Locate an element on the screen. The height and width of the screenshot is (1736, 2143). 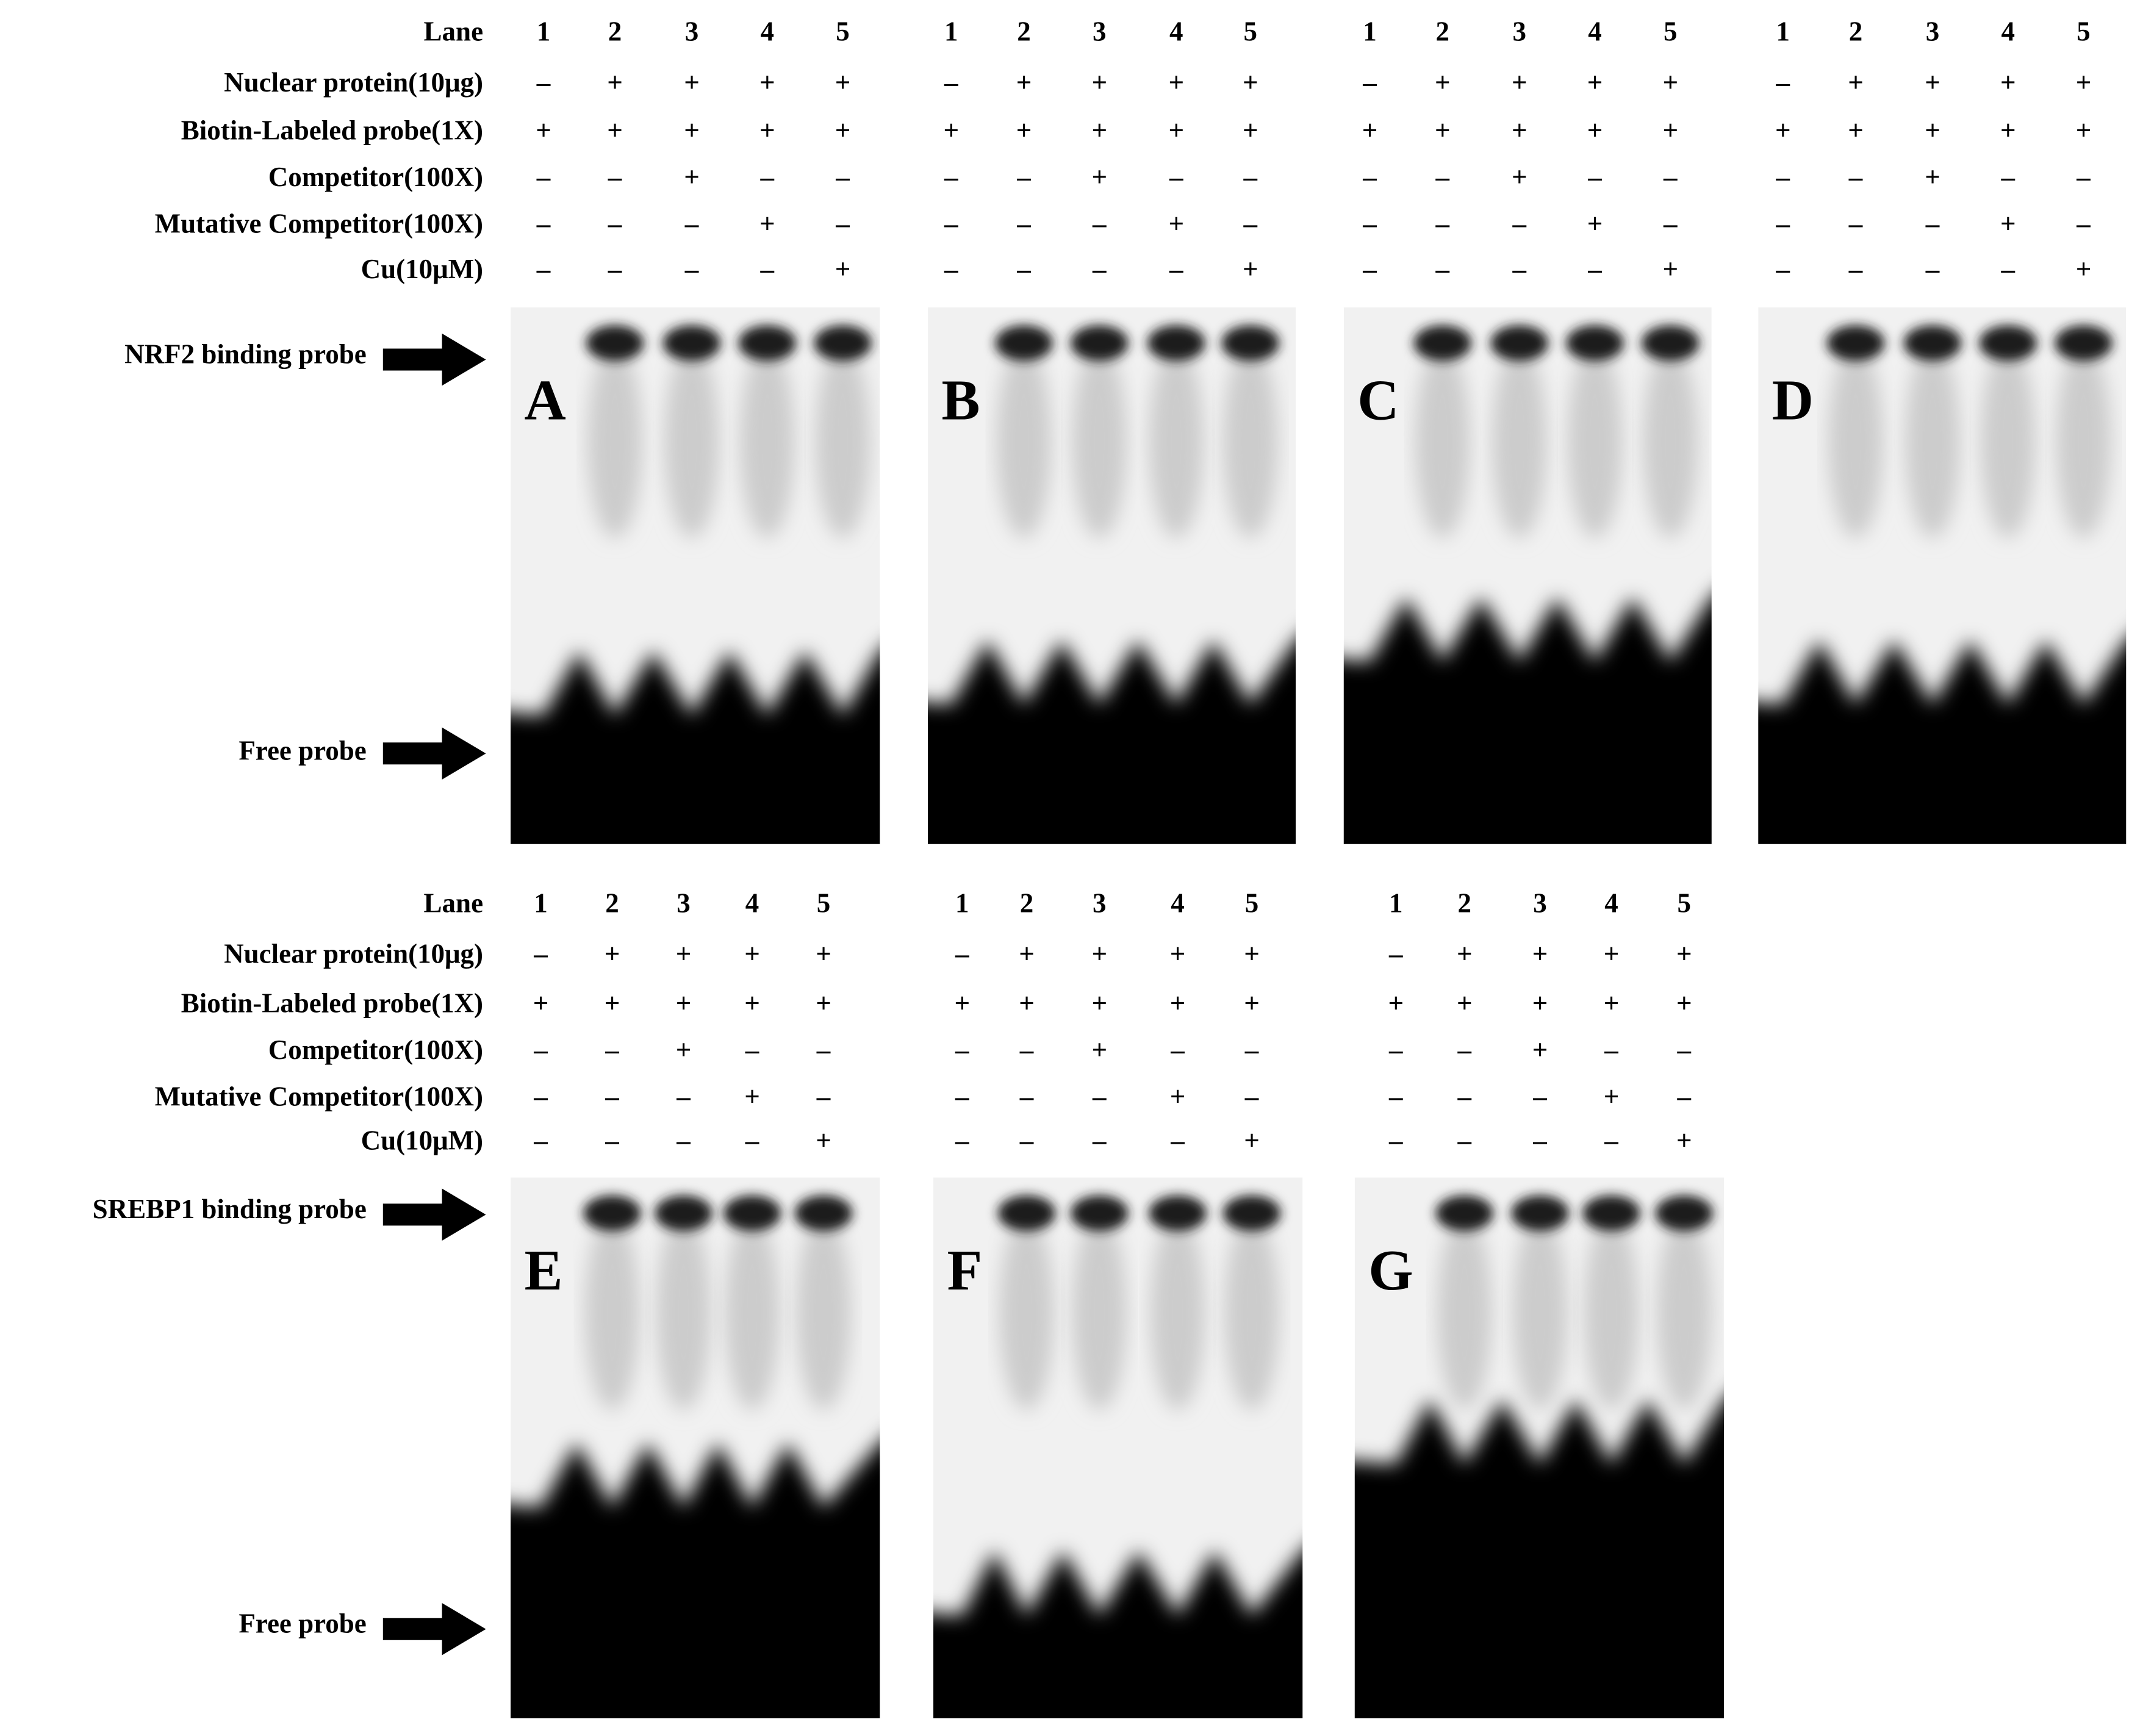
panel-letter: A is located at coordinates (545, 400).